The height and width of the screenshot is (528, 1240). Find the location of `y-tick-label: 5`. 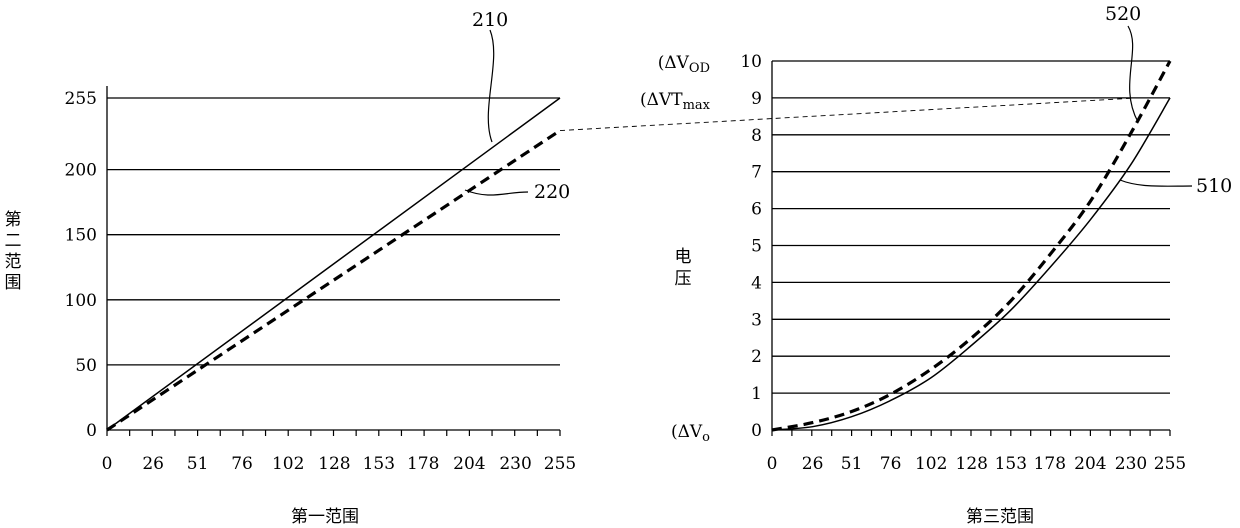

y-tick-label: 5 is located at coordinates (756, 247).